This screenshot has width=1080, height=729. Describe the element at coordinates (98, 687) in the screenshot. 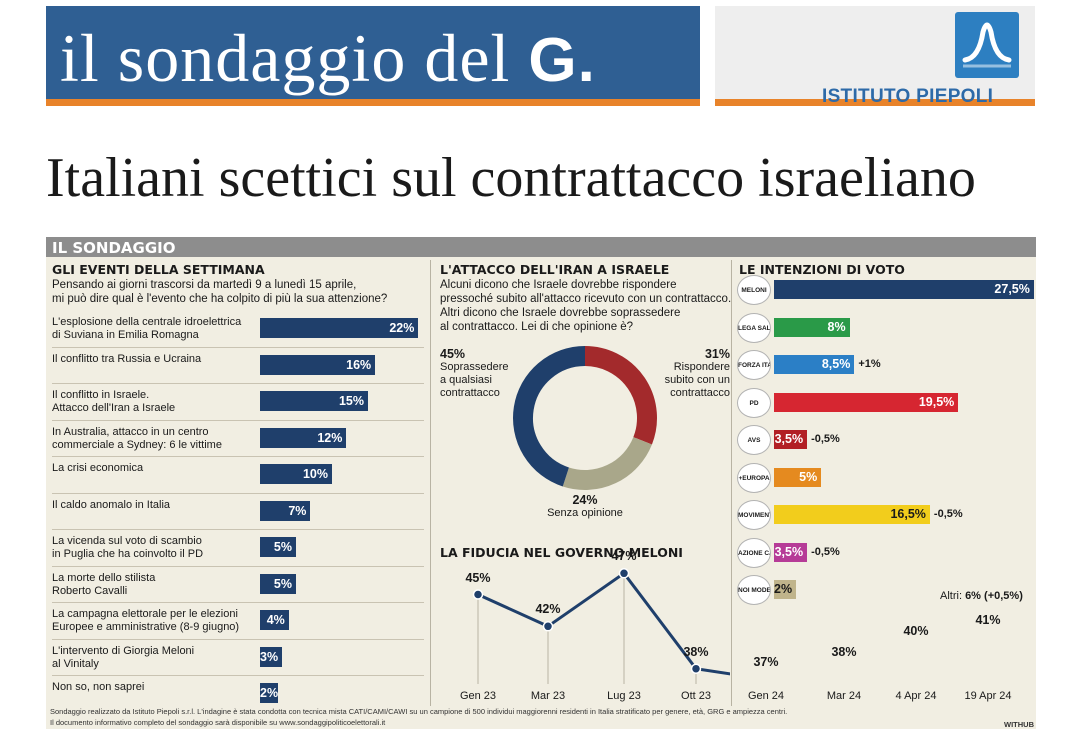

I see `event-label-line: Non so, non saprei` at that location.